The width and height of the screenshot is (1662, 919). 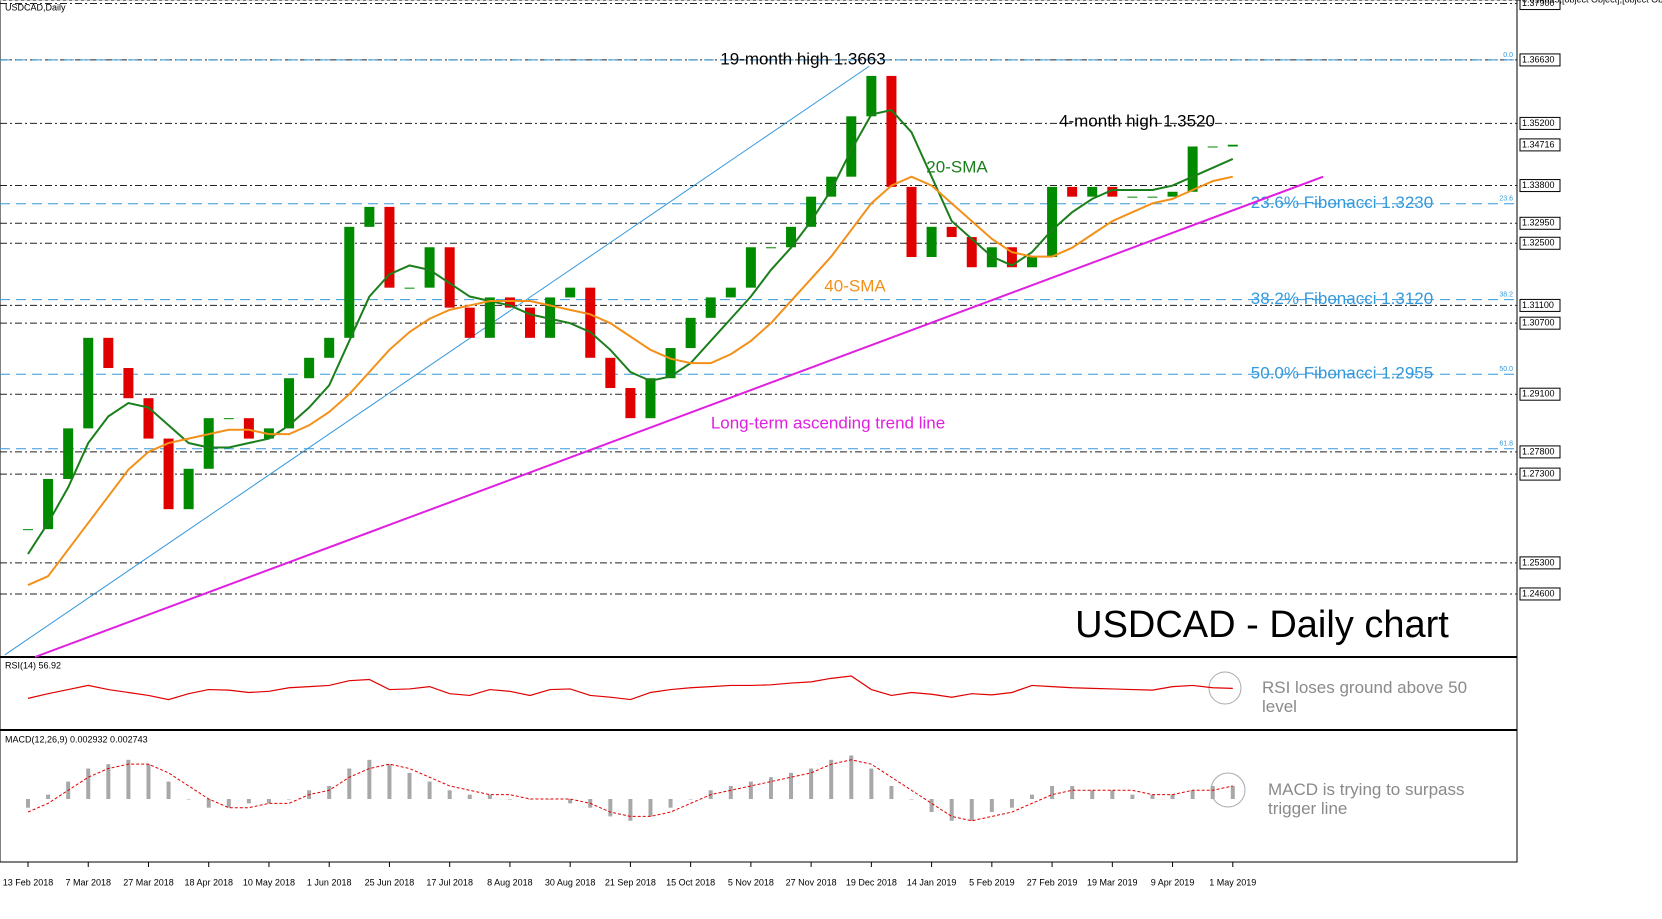 I want to click on level-label: 1.24600, so click(x=1538, y=593).